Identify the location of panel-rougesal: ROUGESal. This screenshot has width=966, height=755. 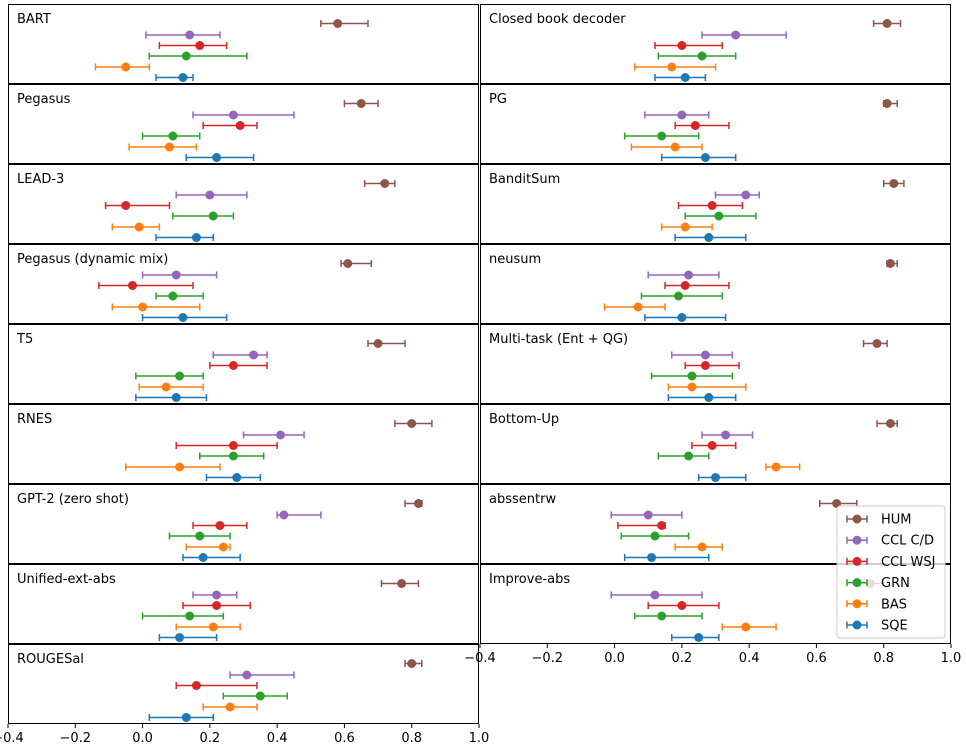
(243, 684).